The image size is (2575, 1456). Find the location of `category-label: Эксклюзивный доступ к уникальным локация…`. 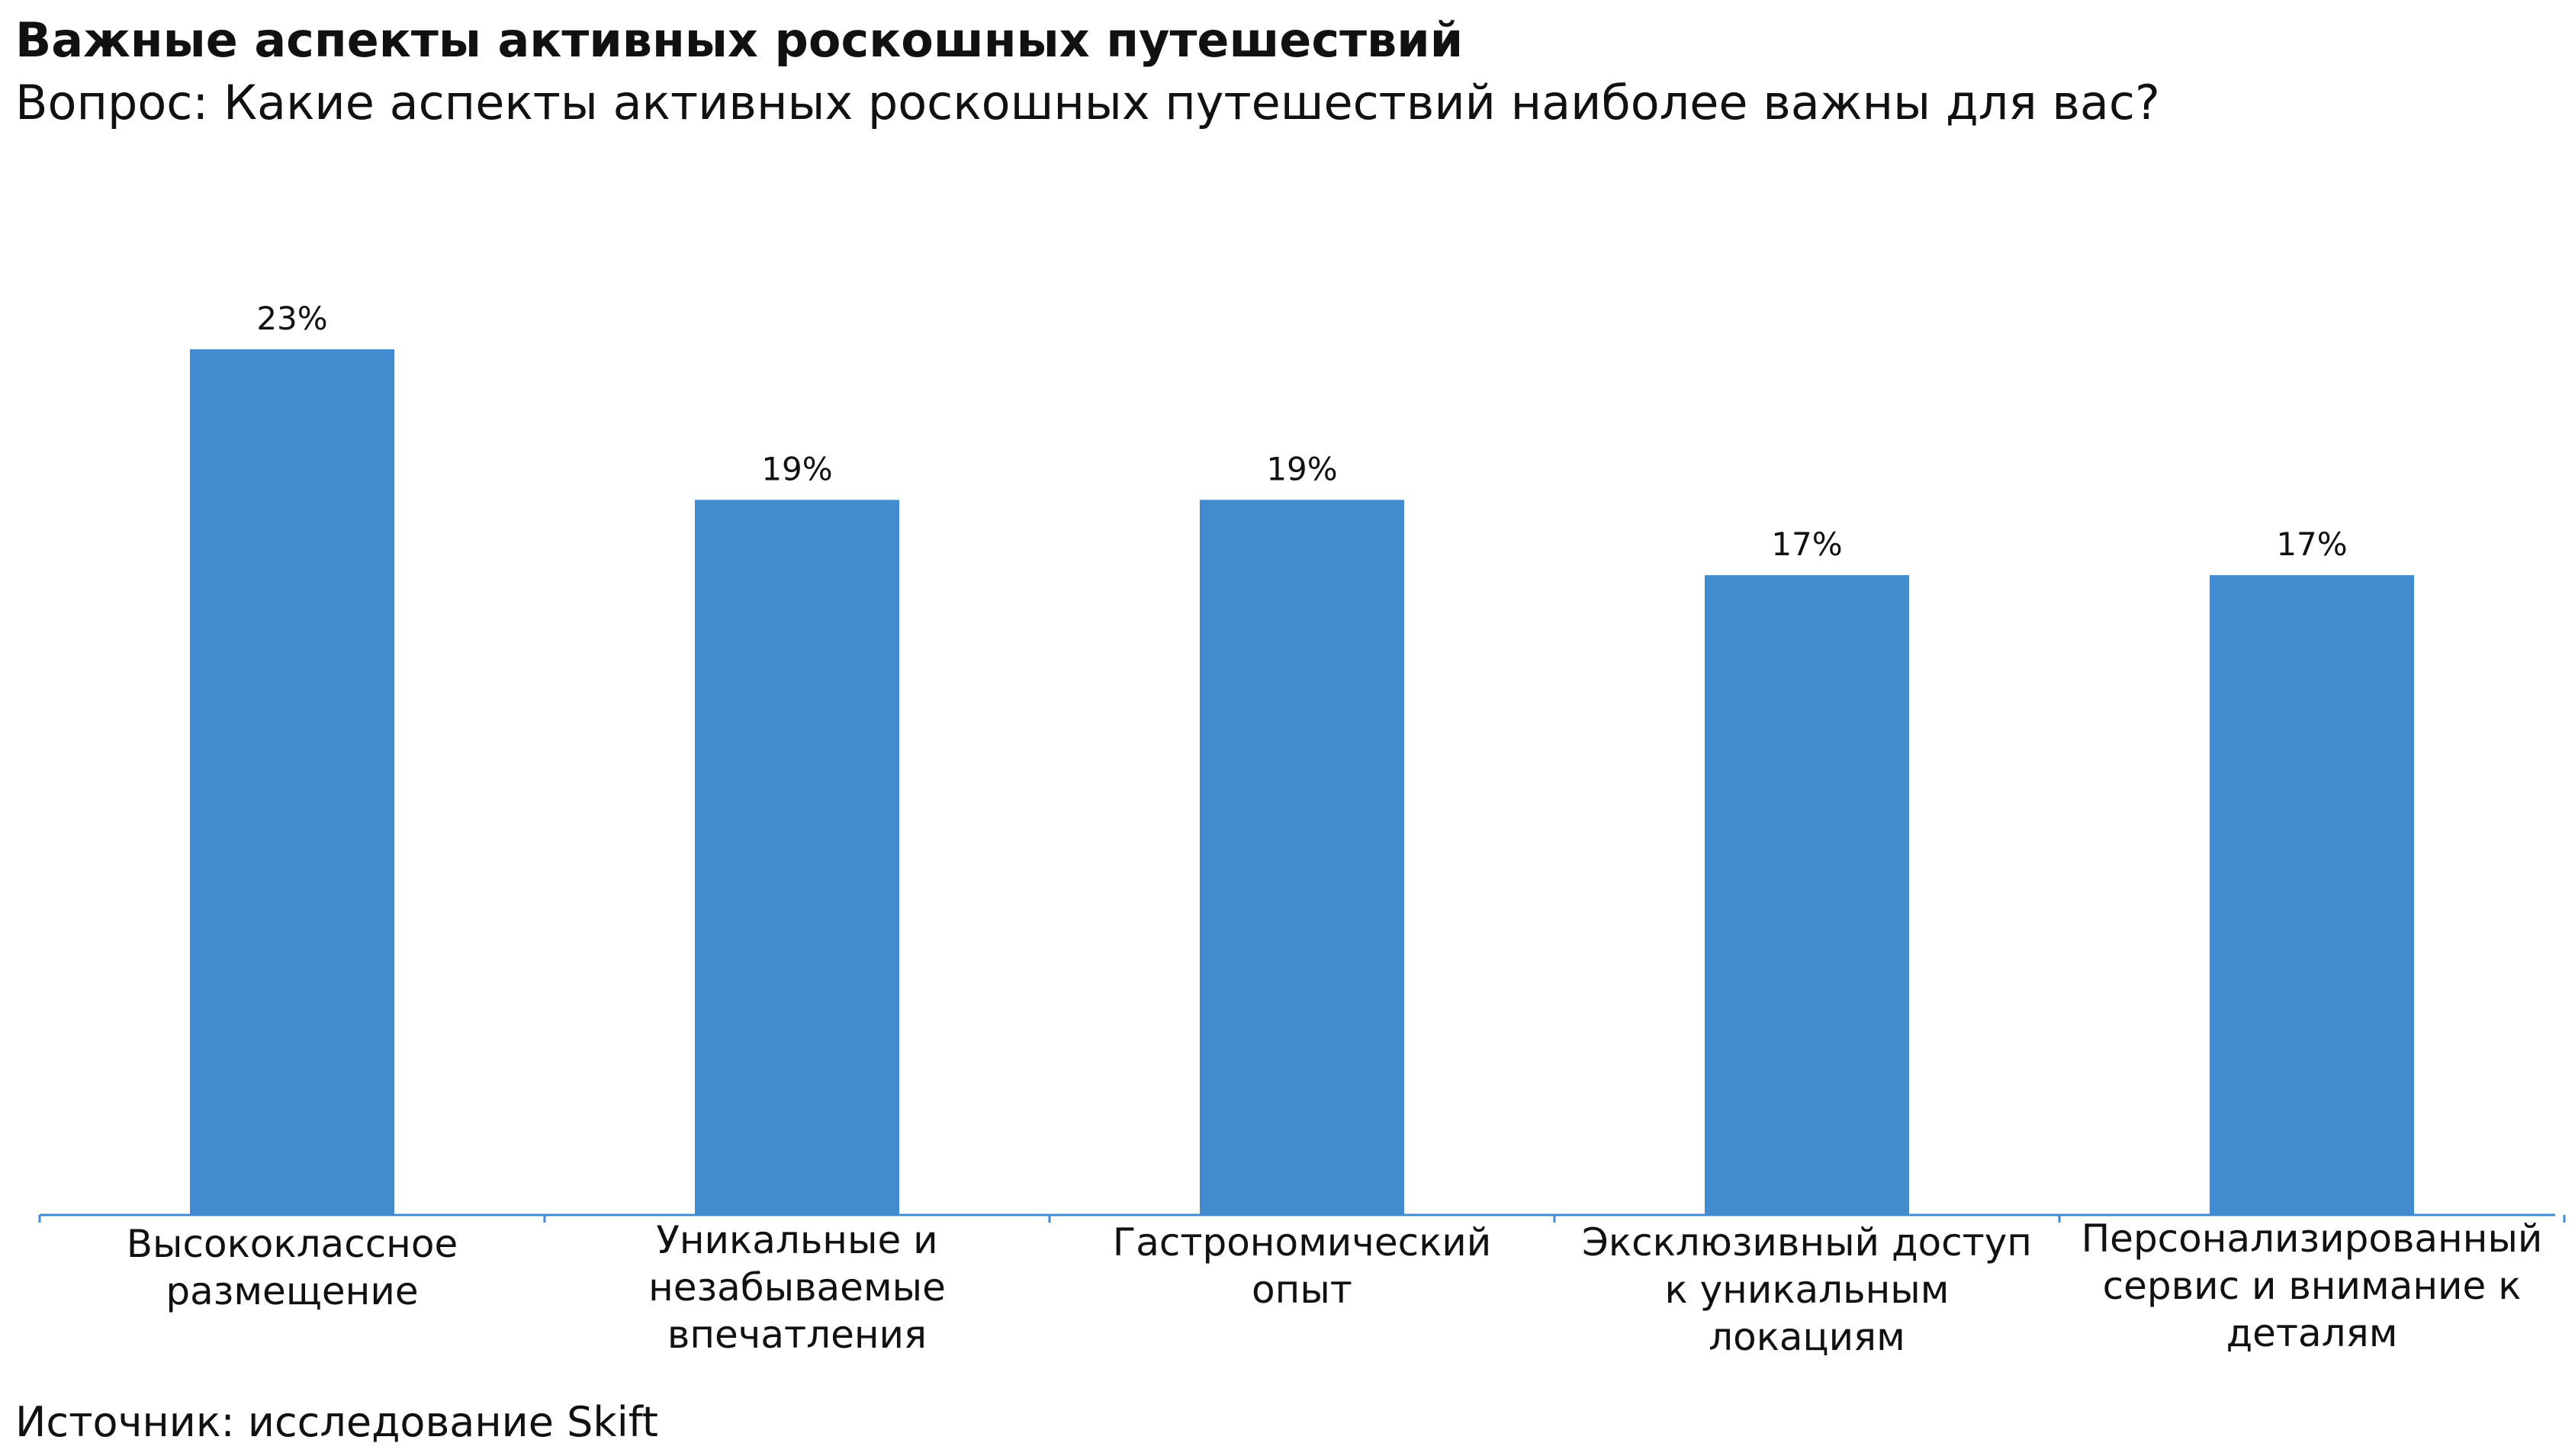

category-label: Эксклюзивный доступ к уникальным локация… is located at coordinates (1806, 1289).